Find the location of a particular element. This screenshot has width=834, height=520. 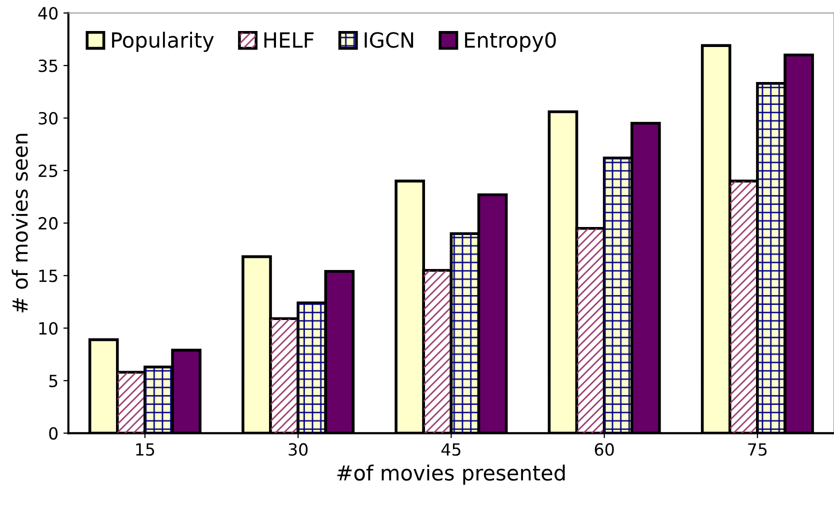

y-tick-label: 25 is located at coordinates (48, 171).